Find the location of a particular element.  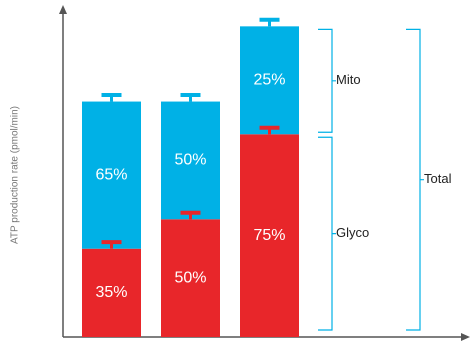

percent-label: 35% is located at coordinates (111, 292).